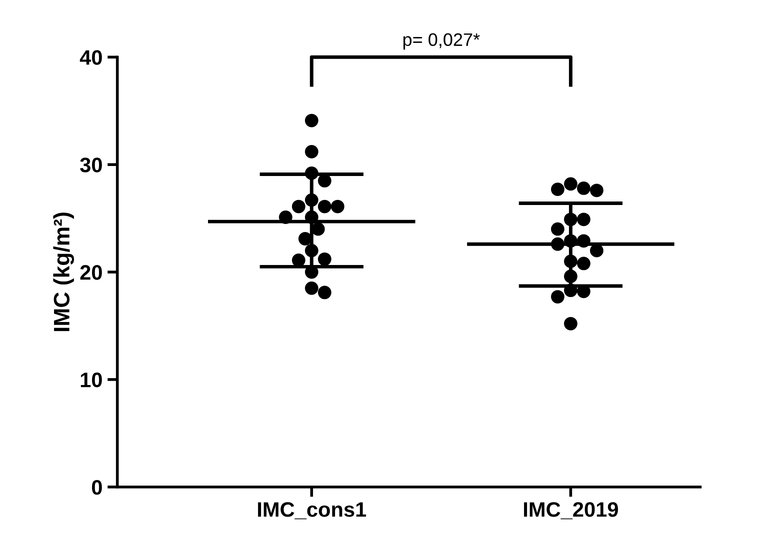 This screenshot has width=757, height=539. I want to click on y-tick-label: 0, so click(97, 487).